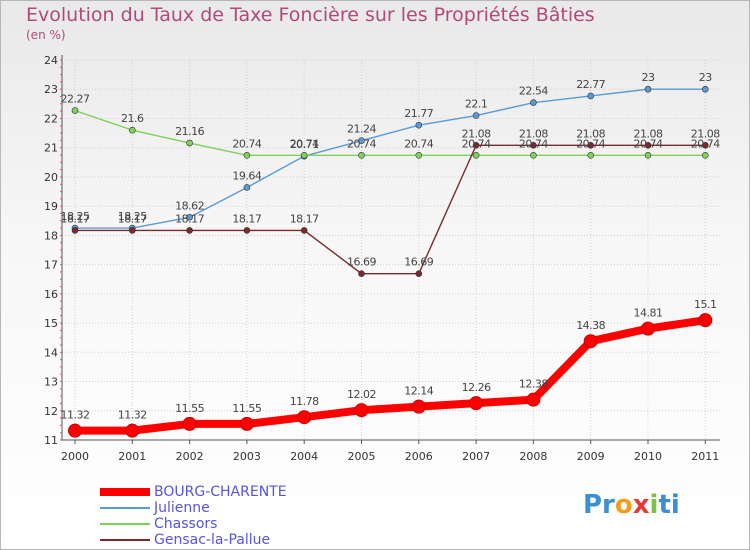 This screenshot has width=750, height=550. I want to click on data-label: 23, so click(705, 77).